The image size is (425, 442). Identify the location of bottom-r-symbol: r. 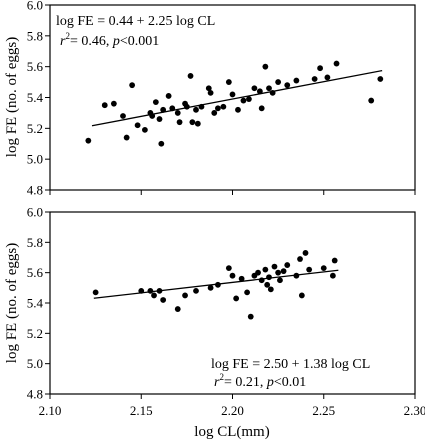
(217, 382).